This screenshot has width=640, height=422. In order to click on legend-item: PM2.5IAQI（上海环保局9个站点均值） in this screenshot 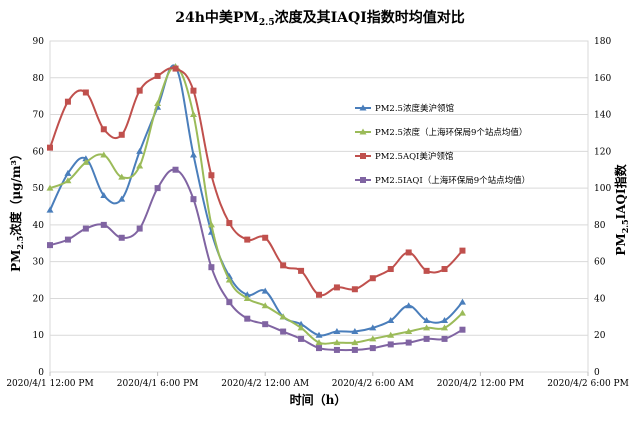, I will do `click(442, 180)`.